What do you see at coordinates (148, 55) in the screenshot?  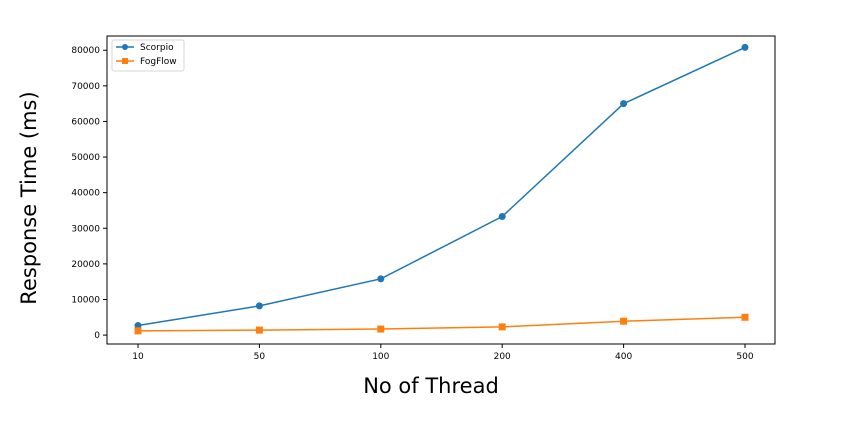 I see `legend: Scorpio FogFlow` at bounding box center [148, 55].